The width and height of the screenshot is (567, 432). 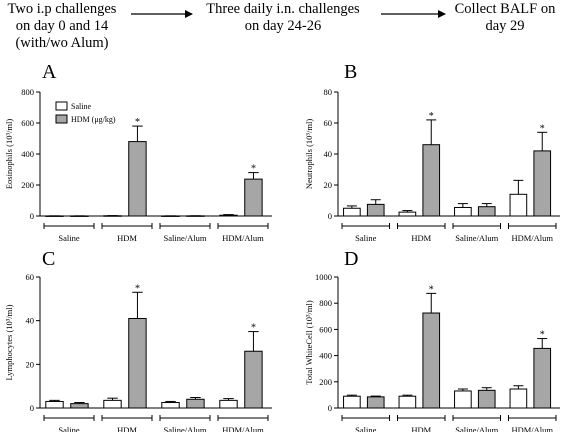 I want to click on y-axis-label: Total WhiteCell (10³/ml), so click(x=309, y=342).